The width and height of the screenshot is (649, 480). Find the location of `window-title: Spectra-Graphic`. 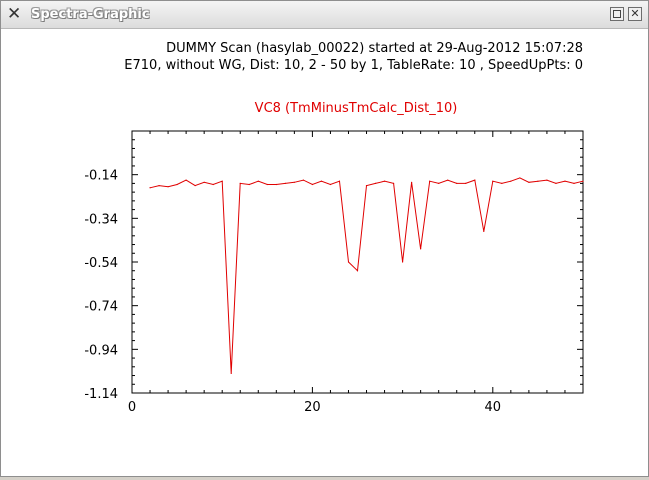

window-title: Spectra-Graphic is located at coordinates (90, 14).